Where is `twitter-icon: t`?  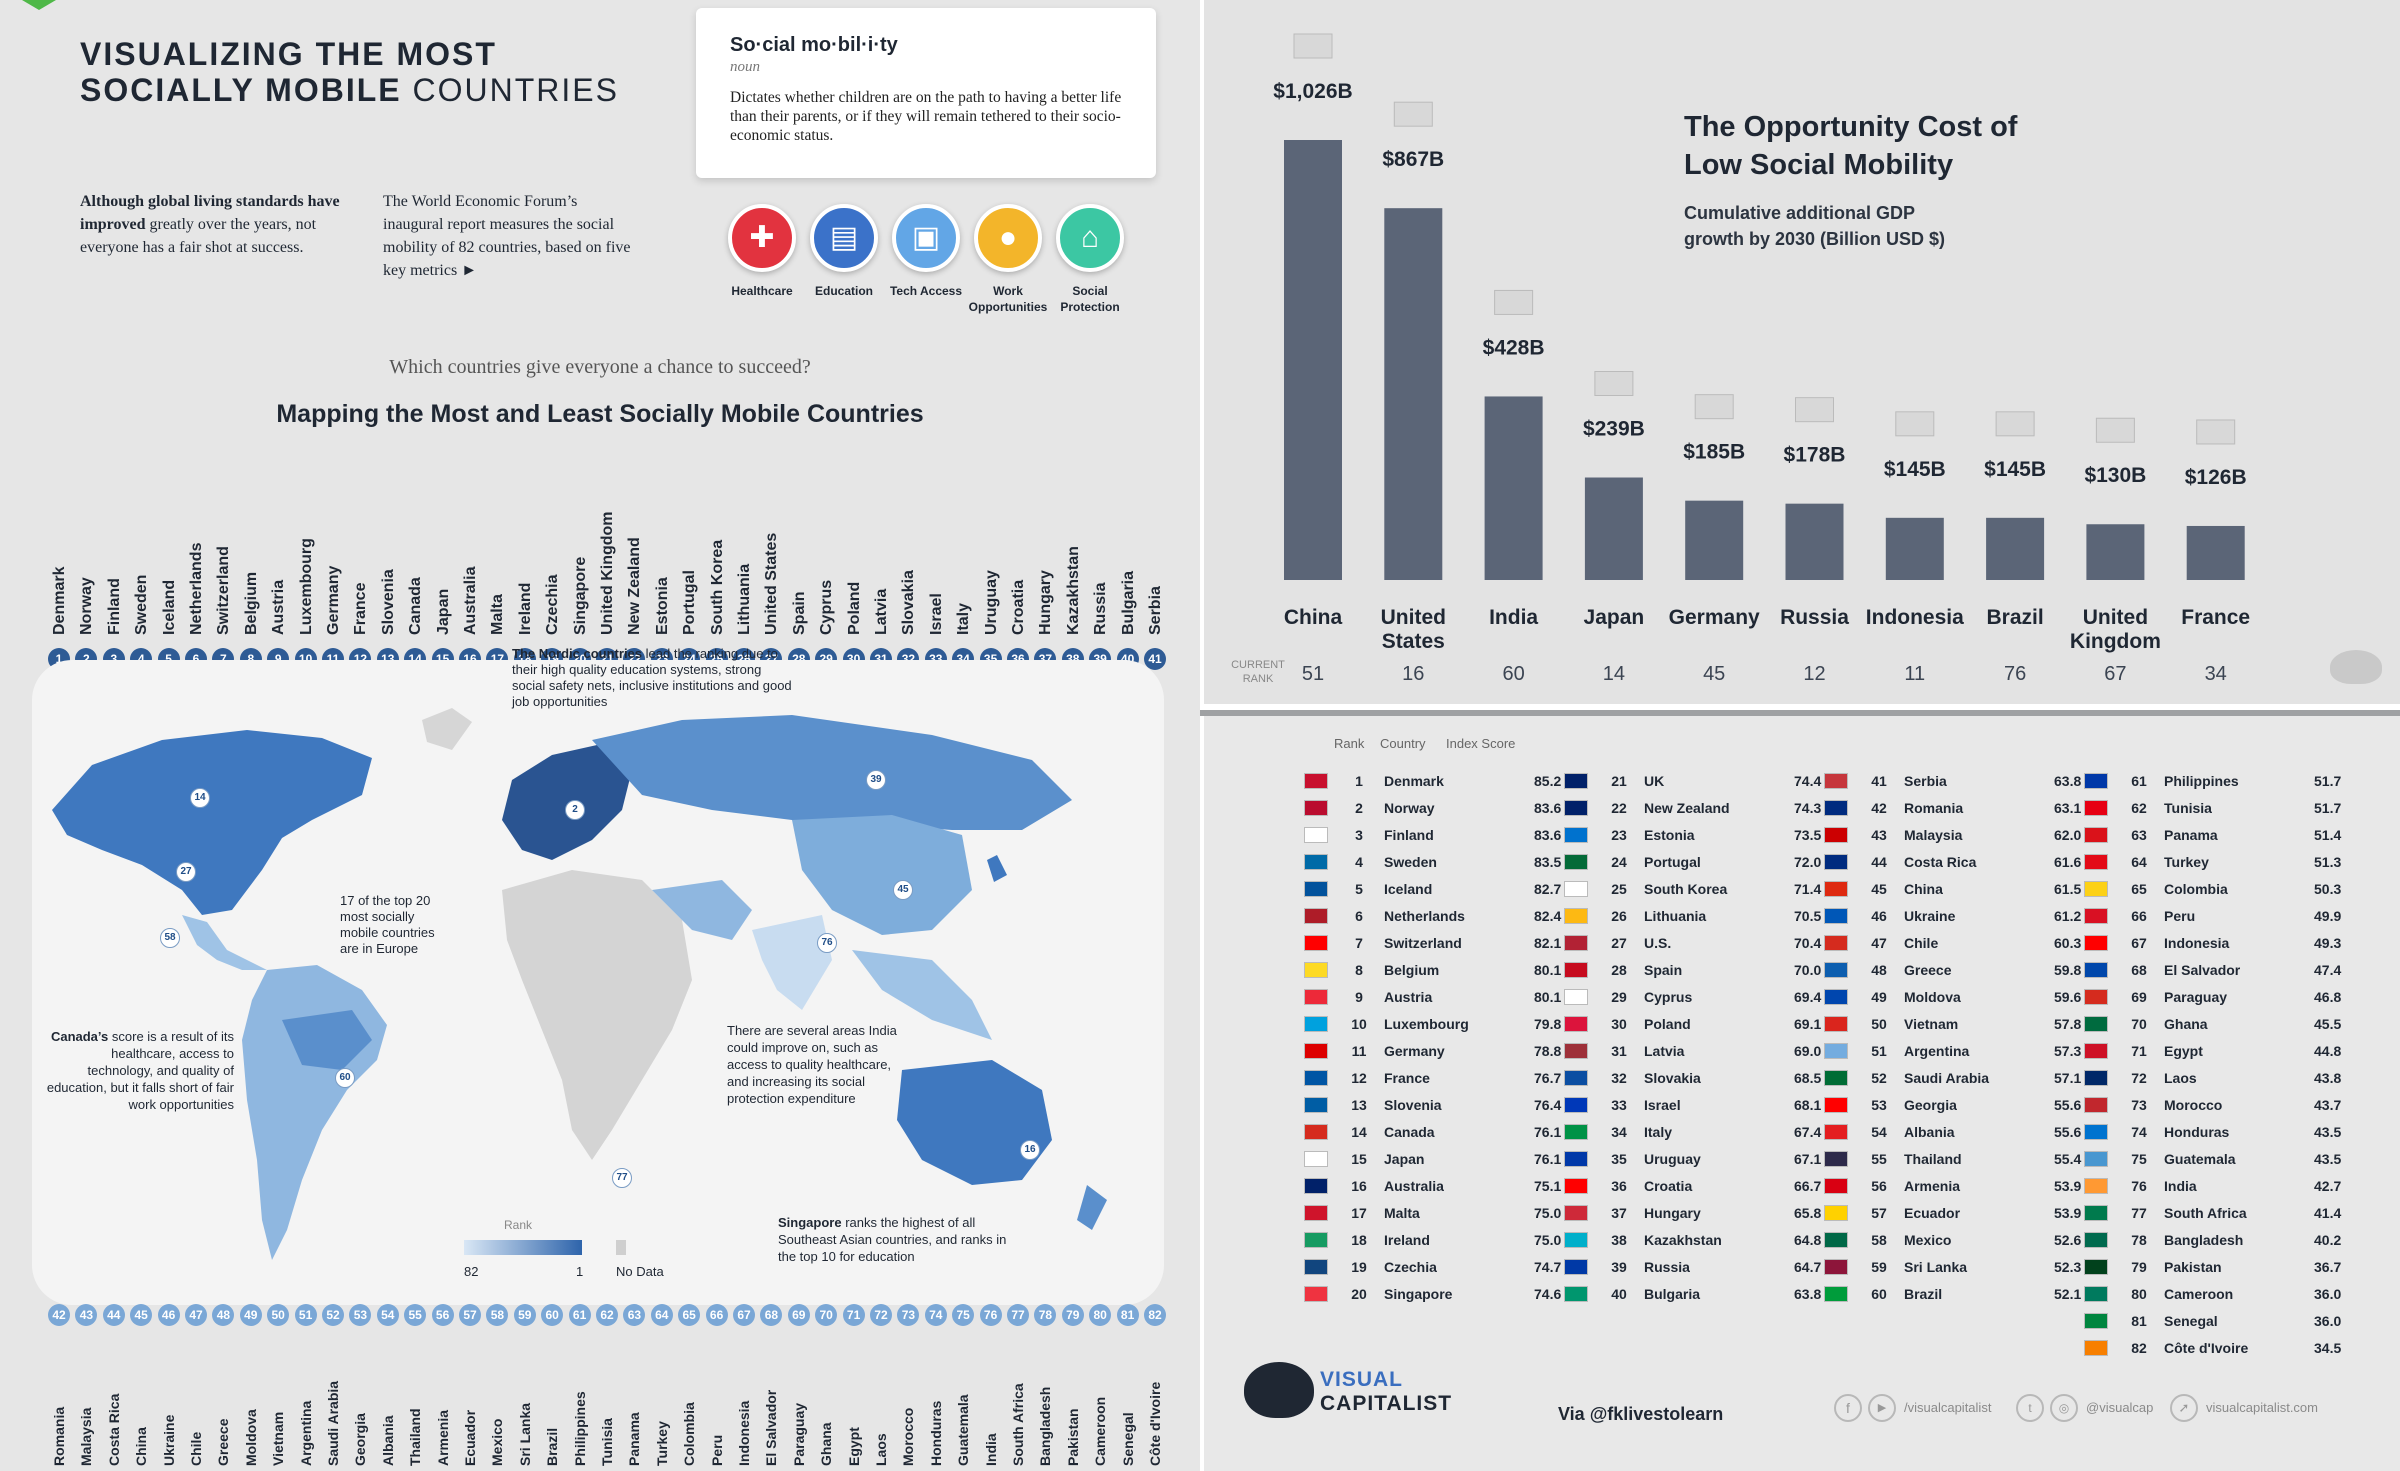
twitter-icon: t is located at coordinates (2030, 1408).